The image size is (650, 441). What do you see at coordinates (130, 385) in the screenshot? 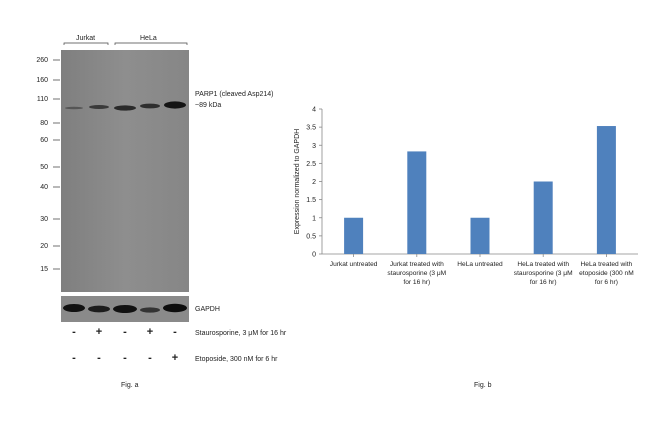
I see `fig-a-caption: Fig. a` at bounding box center [130, 385].